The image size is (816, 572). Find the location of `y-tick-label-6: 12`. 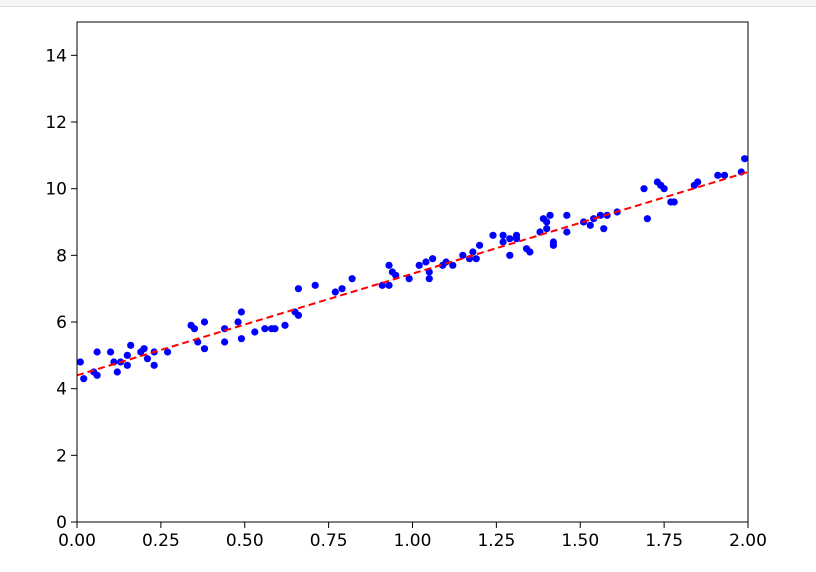

y-tick-label-6: 12 is located at coordinates (56, 123).